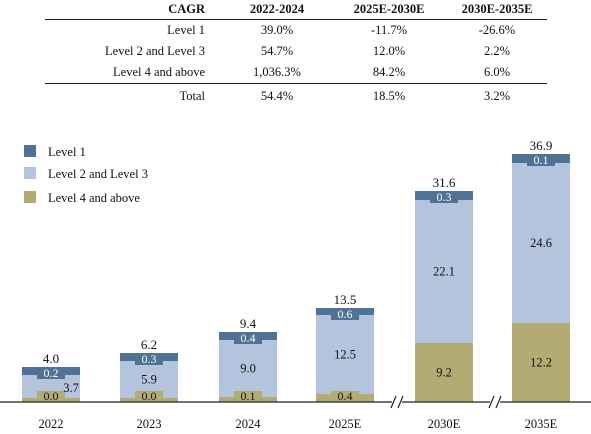 This screenshot has width=591, height=434. What do you see at coordinates (389, 51) in the screenshot?
I see `table-cell: 12.0%` at bounding box center [389, 51].